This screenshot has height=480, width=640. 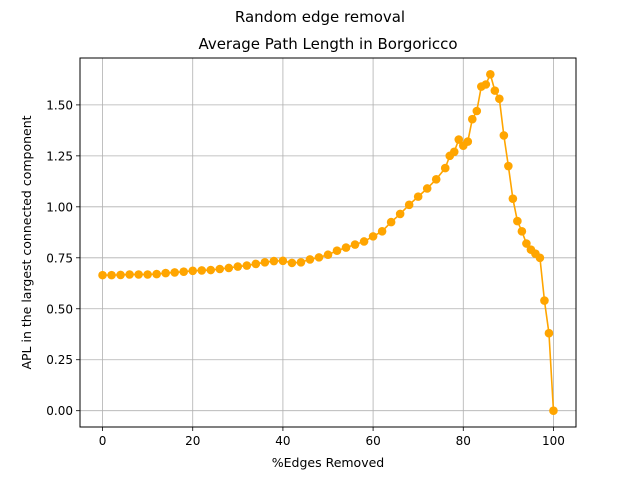 What do you see at coordinates (332, 437) in the screenshot?
I see `x-axis-ticks: 0 20 40 60 80 100` at bounding box center [332, 437].